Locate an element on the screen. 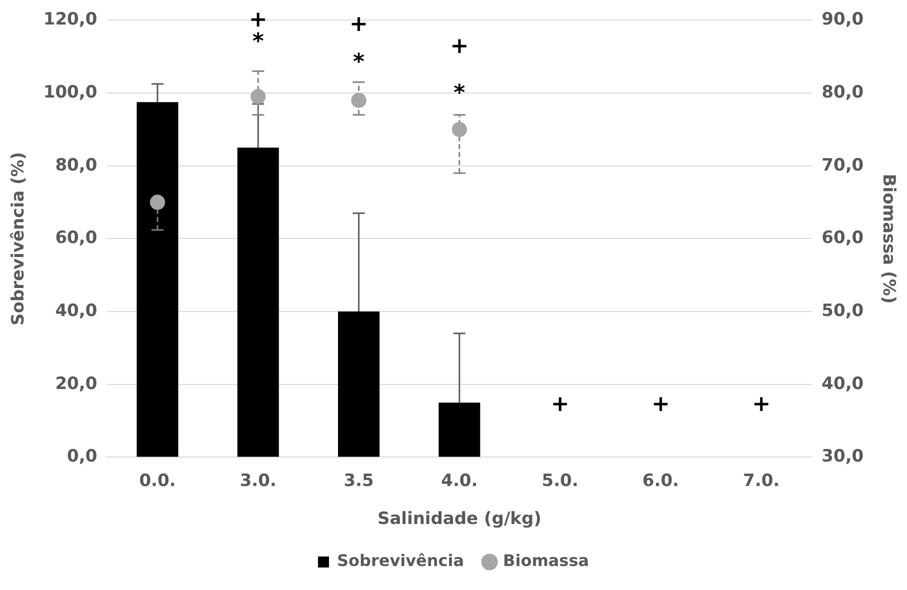 The height and width of the screenshot is (590, 907). y-tick-label: 100,0 is located at coordinates (70, 92).